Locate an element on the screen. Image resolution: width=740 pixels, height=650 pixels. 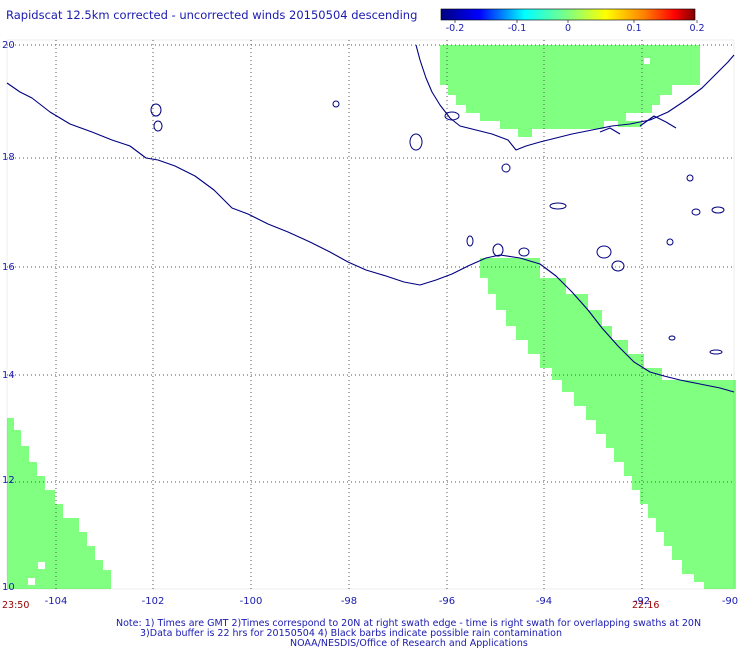
colorbar-tick-label: 0.2 is located at coordinates (696, 28).